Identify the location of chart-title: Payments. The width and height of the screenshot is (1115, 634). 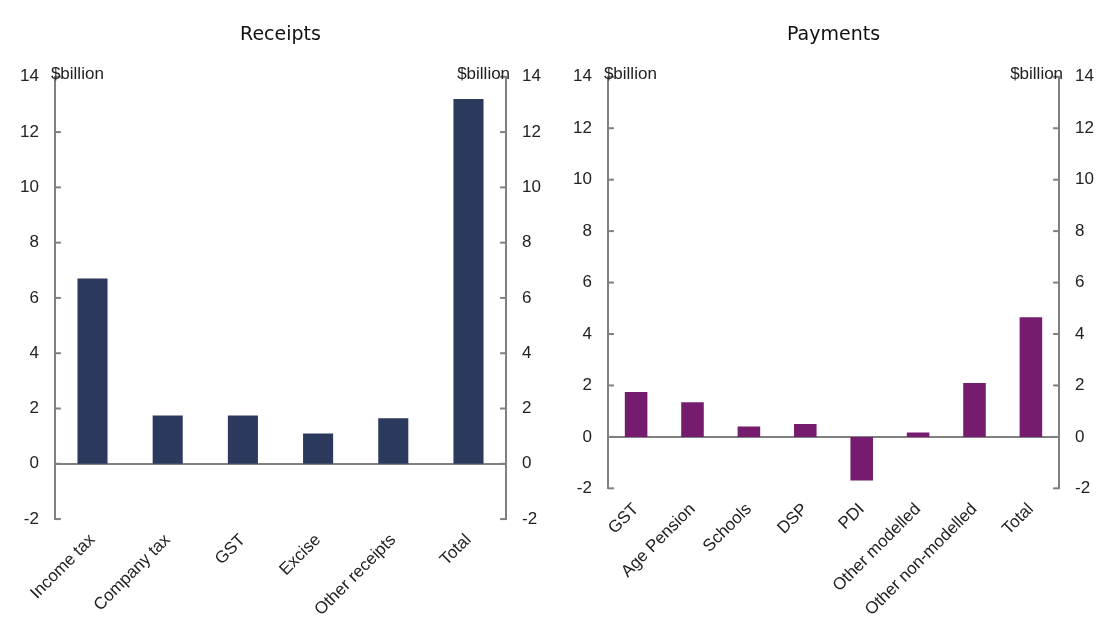
(833, 33).